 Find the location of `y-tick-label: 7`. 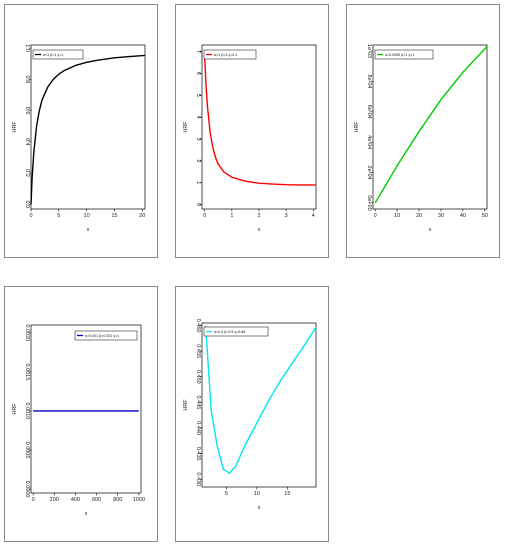

y-tick-label: 7 is located at coordinates (198, 51).